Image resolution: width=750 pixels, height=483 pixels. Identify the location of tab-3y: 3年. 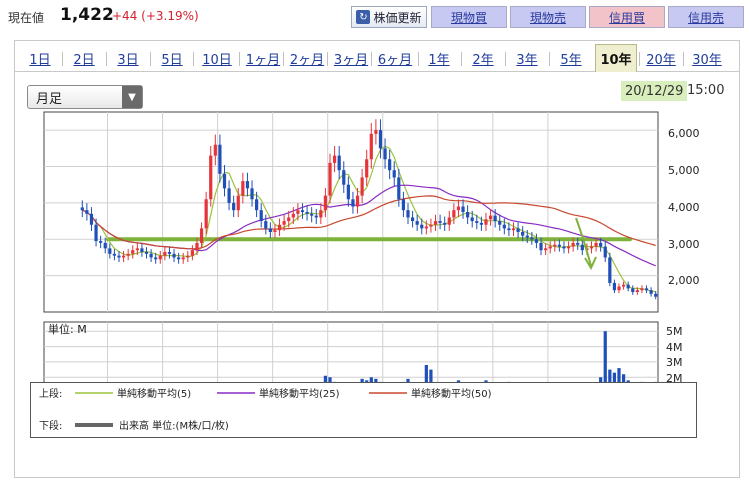
(527, 60).